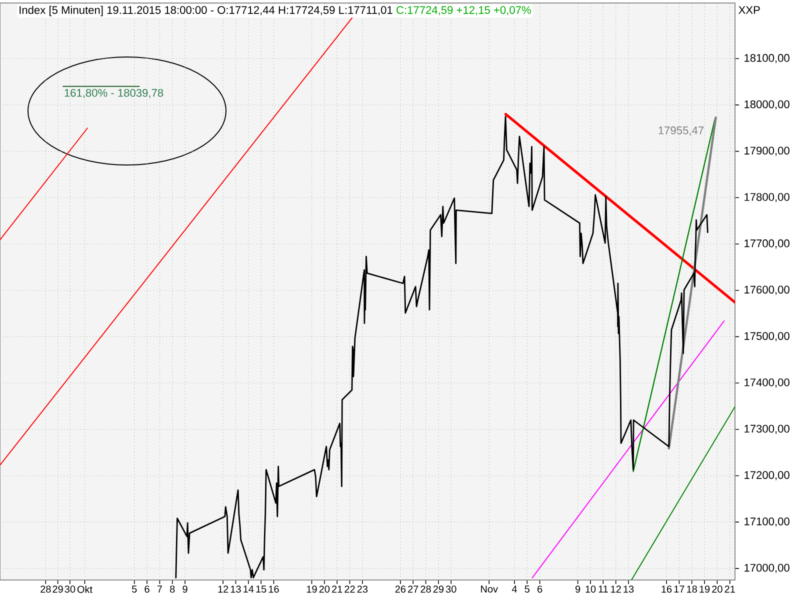  What do you see at coordinates (767, 475) in the screenshot?
I see `y-tick-label: 17200,00` at bounding box center [767, 475].